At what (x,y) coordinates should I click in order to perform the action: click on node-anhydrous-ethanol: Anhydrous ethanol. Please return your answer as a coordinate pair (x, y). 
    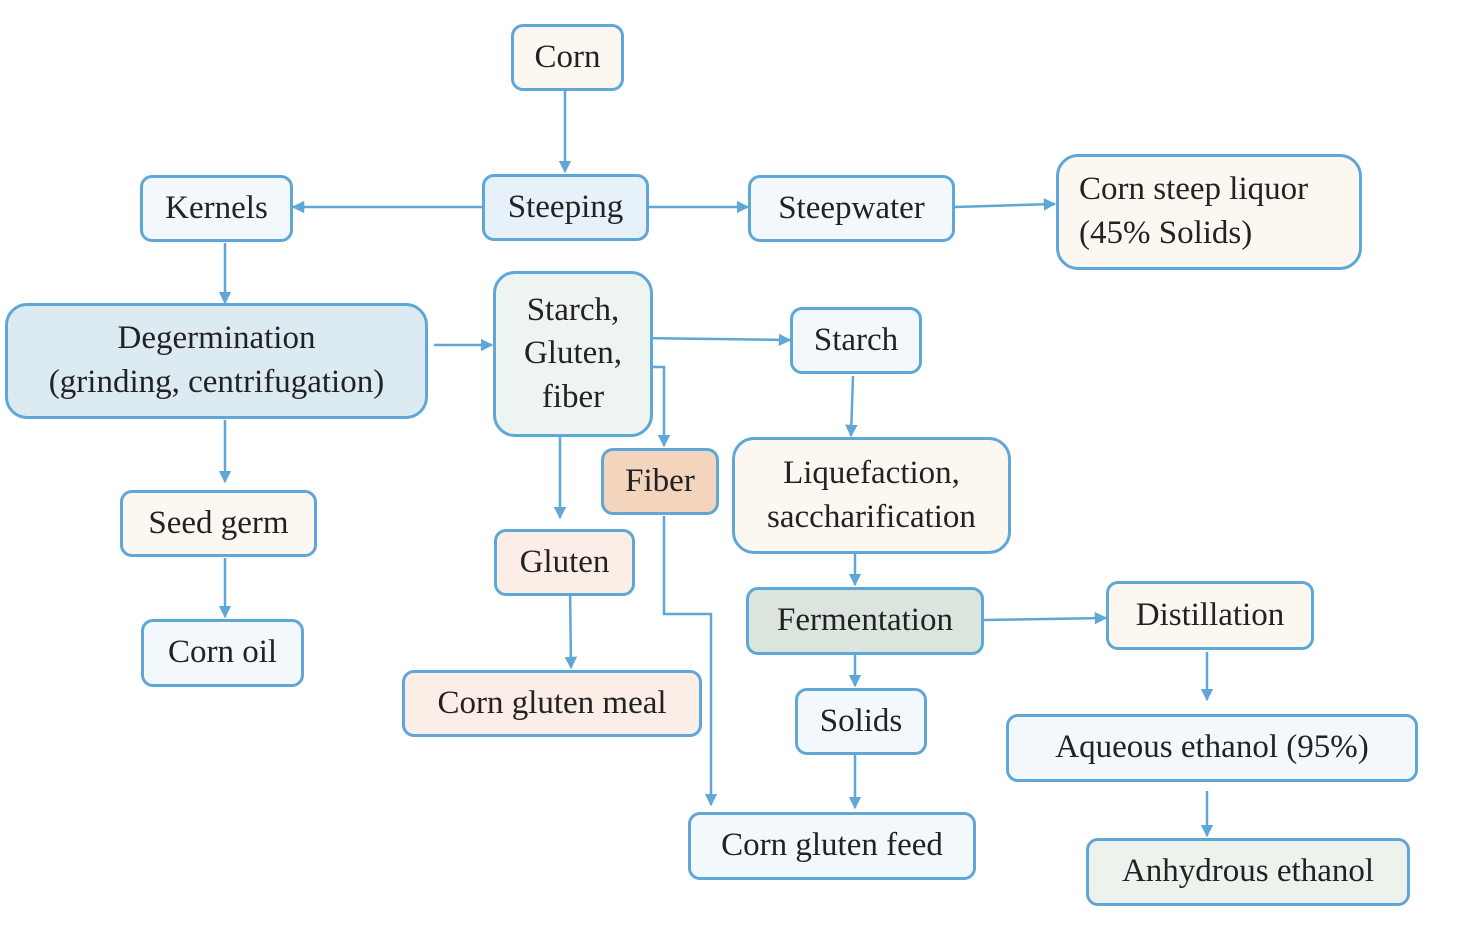
    Looking at the image, I should click on (1248, 872).